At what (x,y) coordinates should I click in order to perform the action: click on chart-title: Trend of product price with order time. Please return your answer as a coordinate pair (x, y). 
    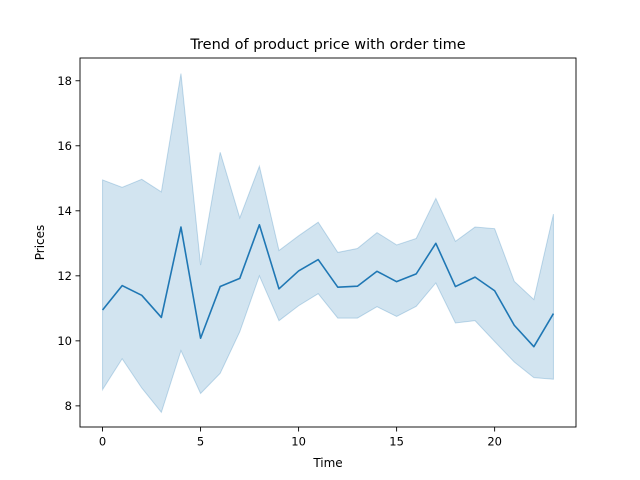
    Looking at the image, I should click on (327, 45).